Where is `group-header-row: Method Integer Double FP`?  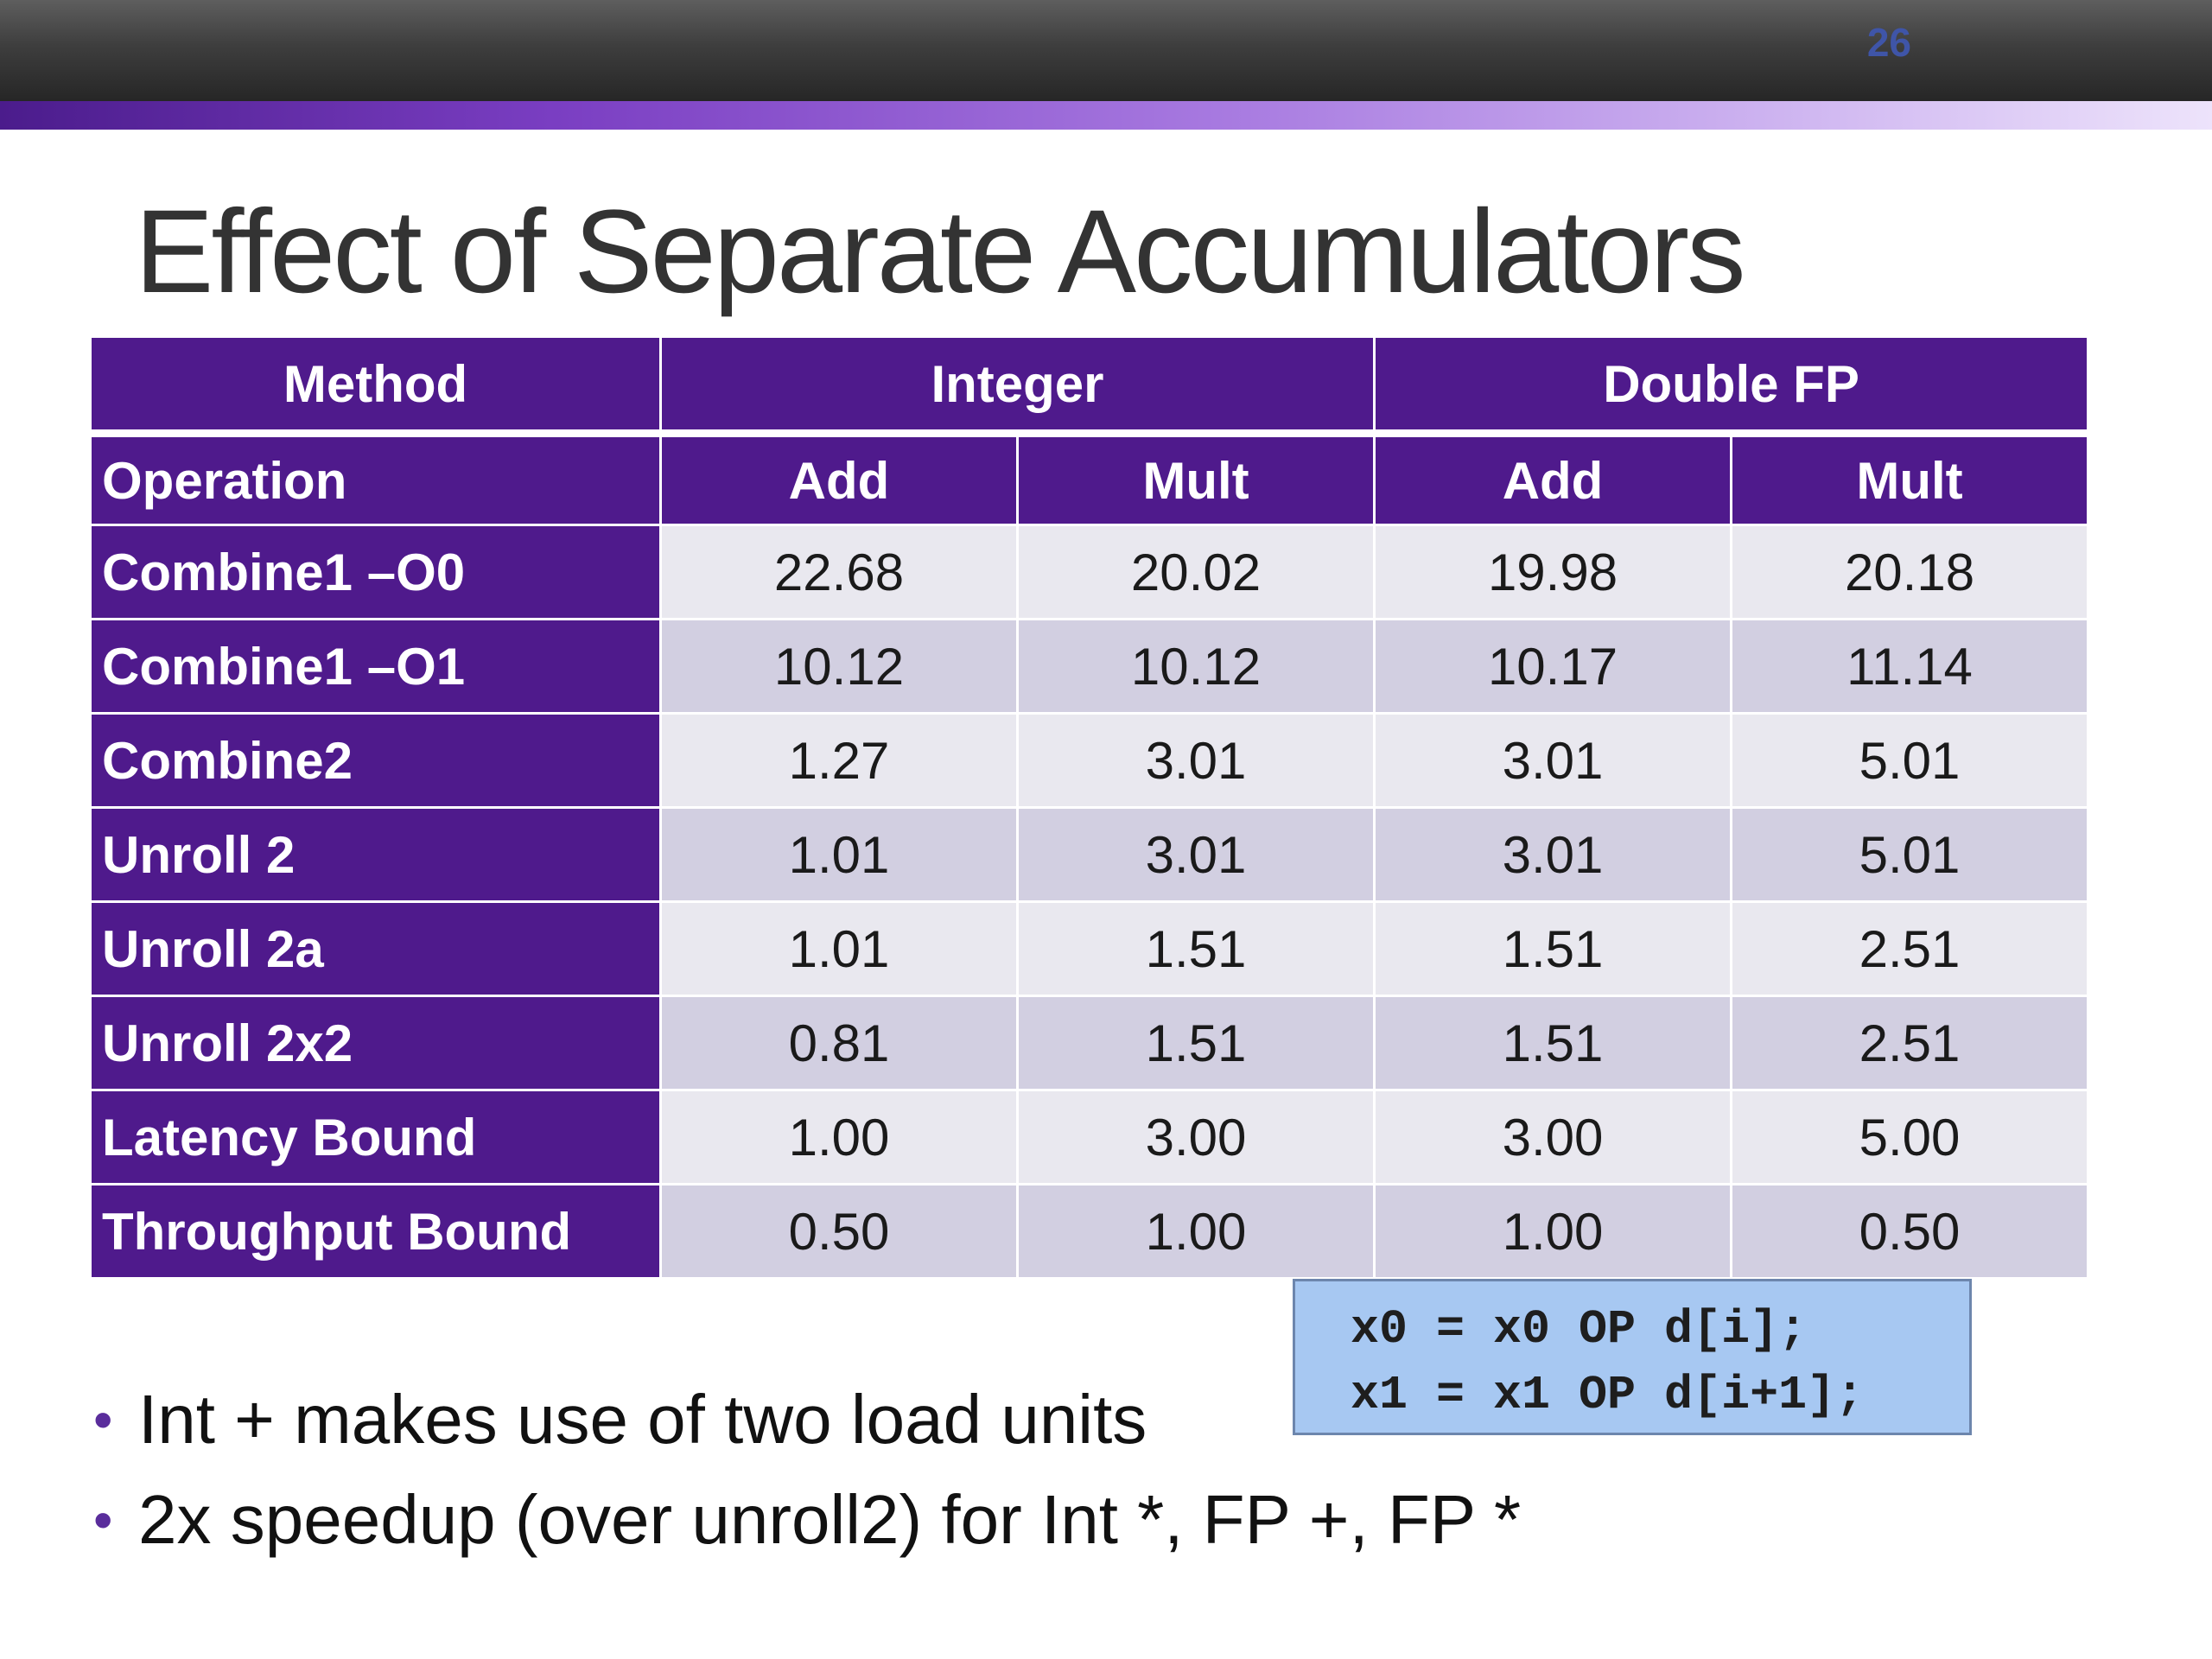 group-header-row: Method Integer Double FP is located at coordinates (1090, 383).